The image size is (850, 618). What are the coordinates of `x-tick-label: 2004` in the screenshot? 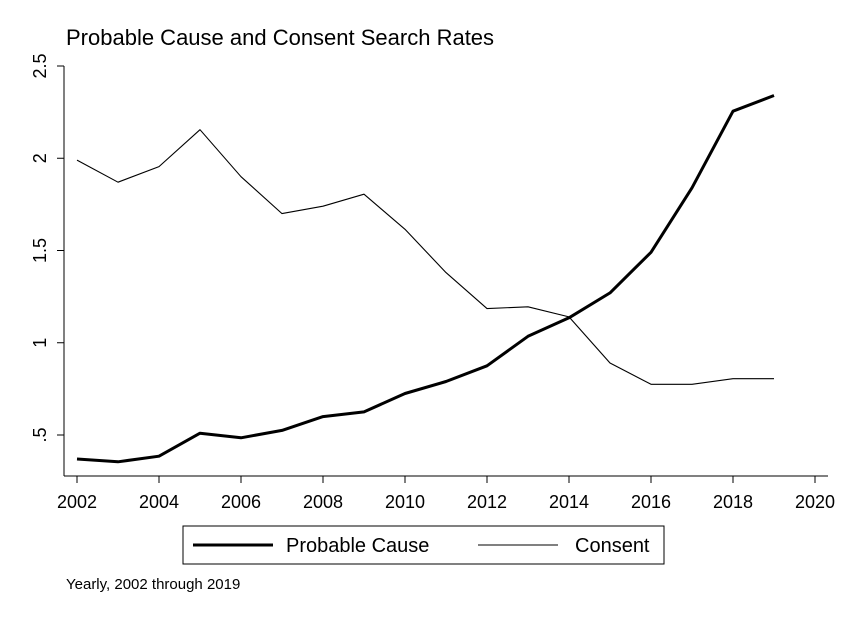 It's located at (159, 502).